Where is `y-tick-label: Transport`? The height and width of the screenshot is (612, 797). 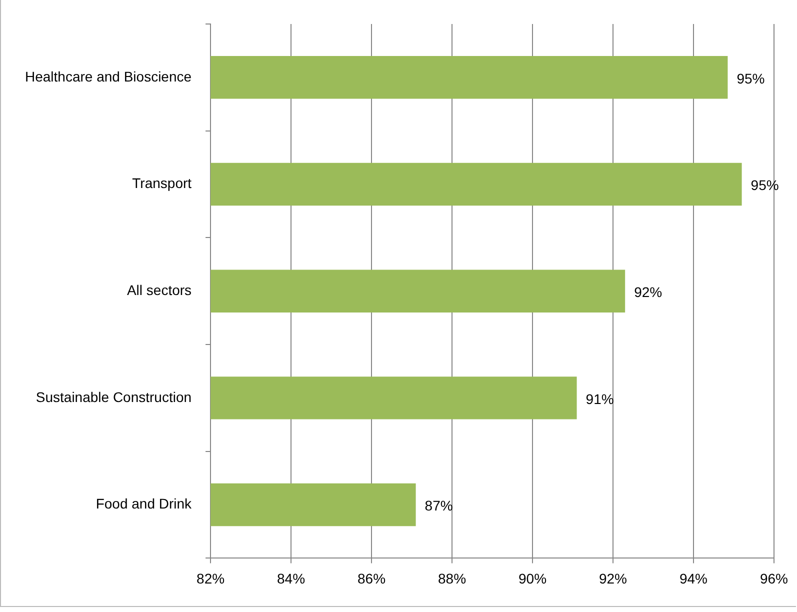 y-tick-label: Transport is located at coordinates (162, 183).